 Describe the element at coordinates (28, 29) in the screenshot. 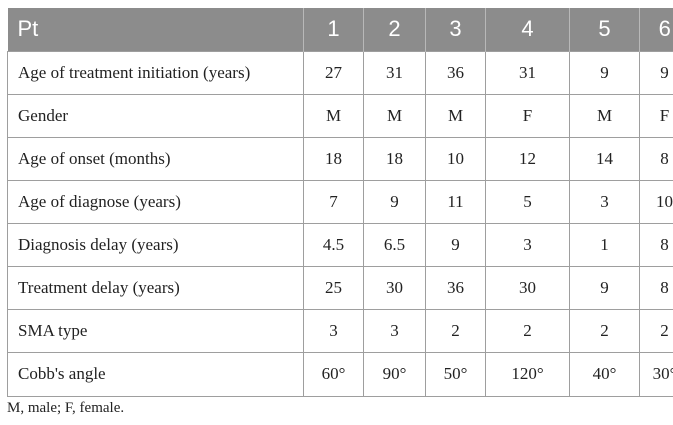

I see `header-cell-pt: Pt` at that location.